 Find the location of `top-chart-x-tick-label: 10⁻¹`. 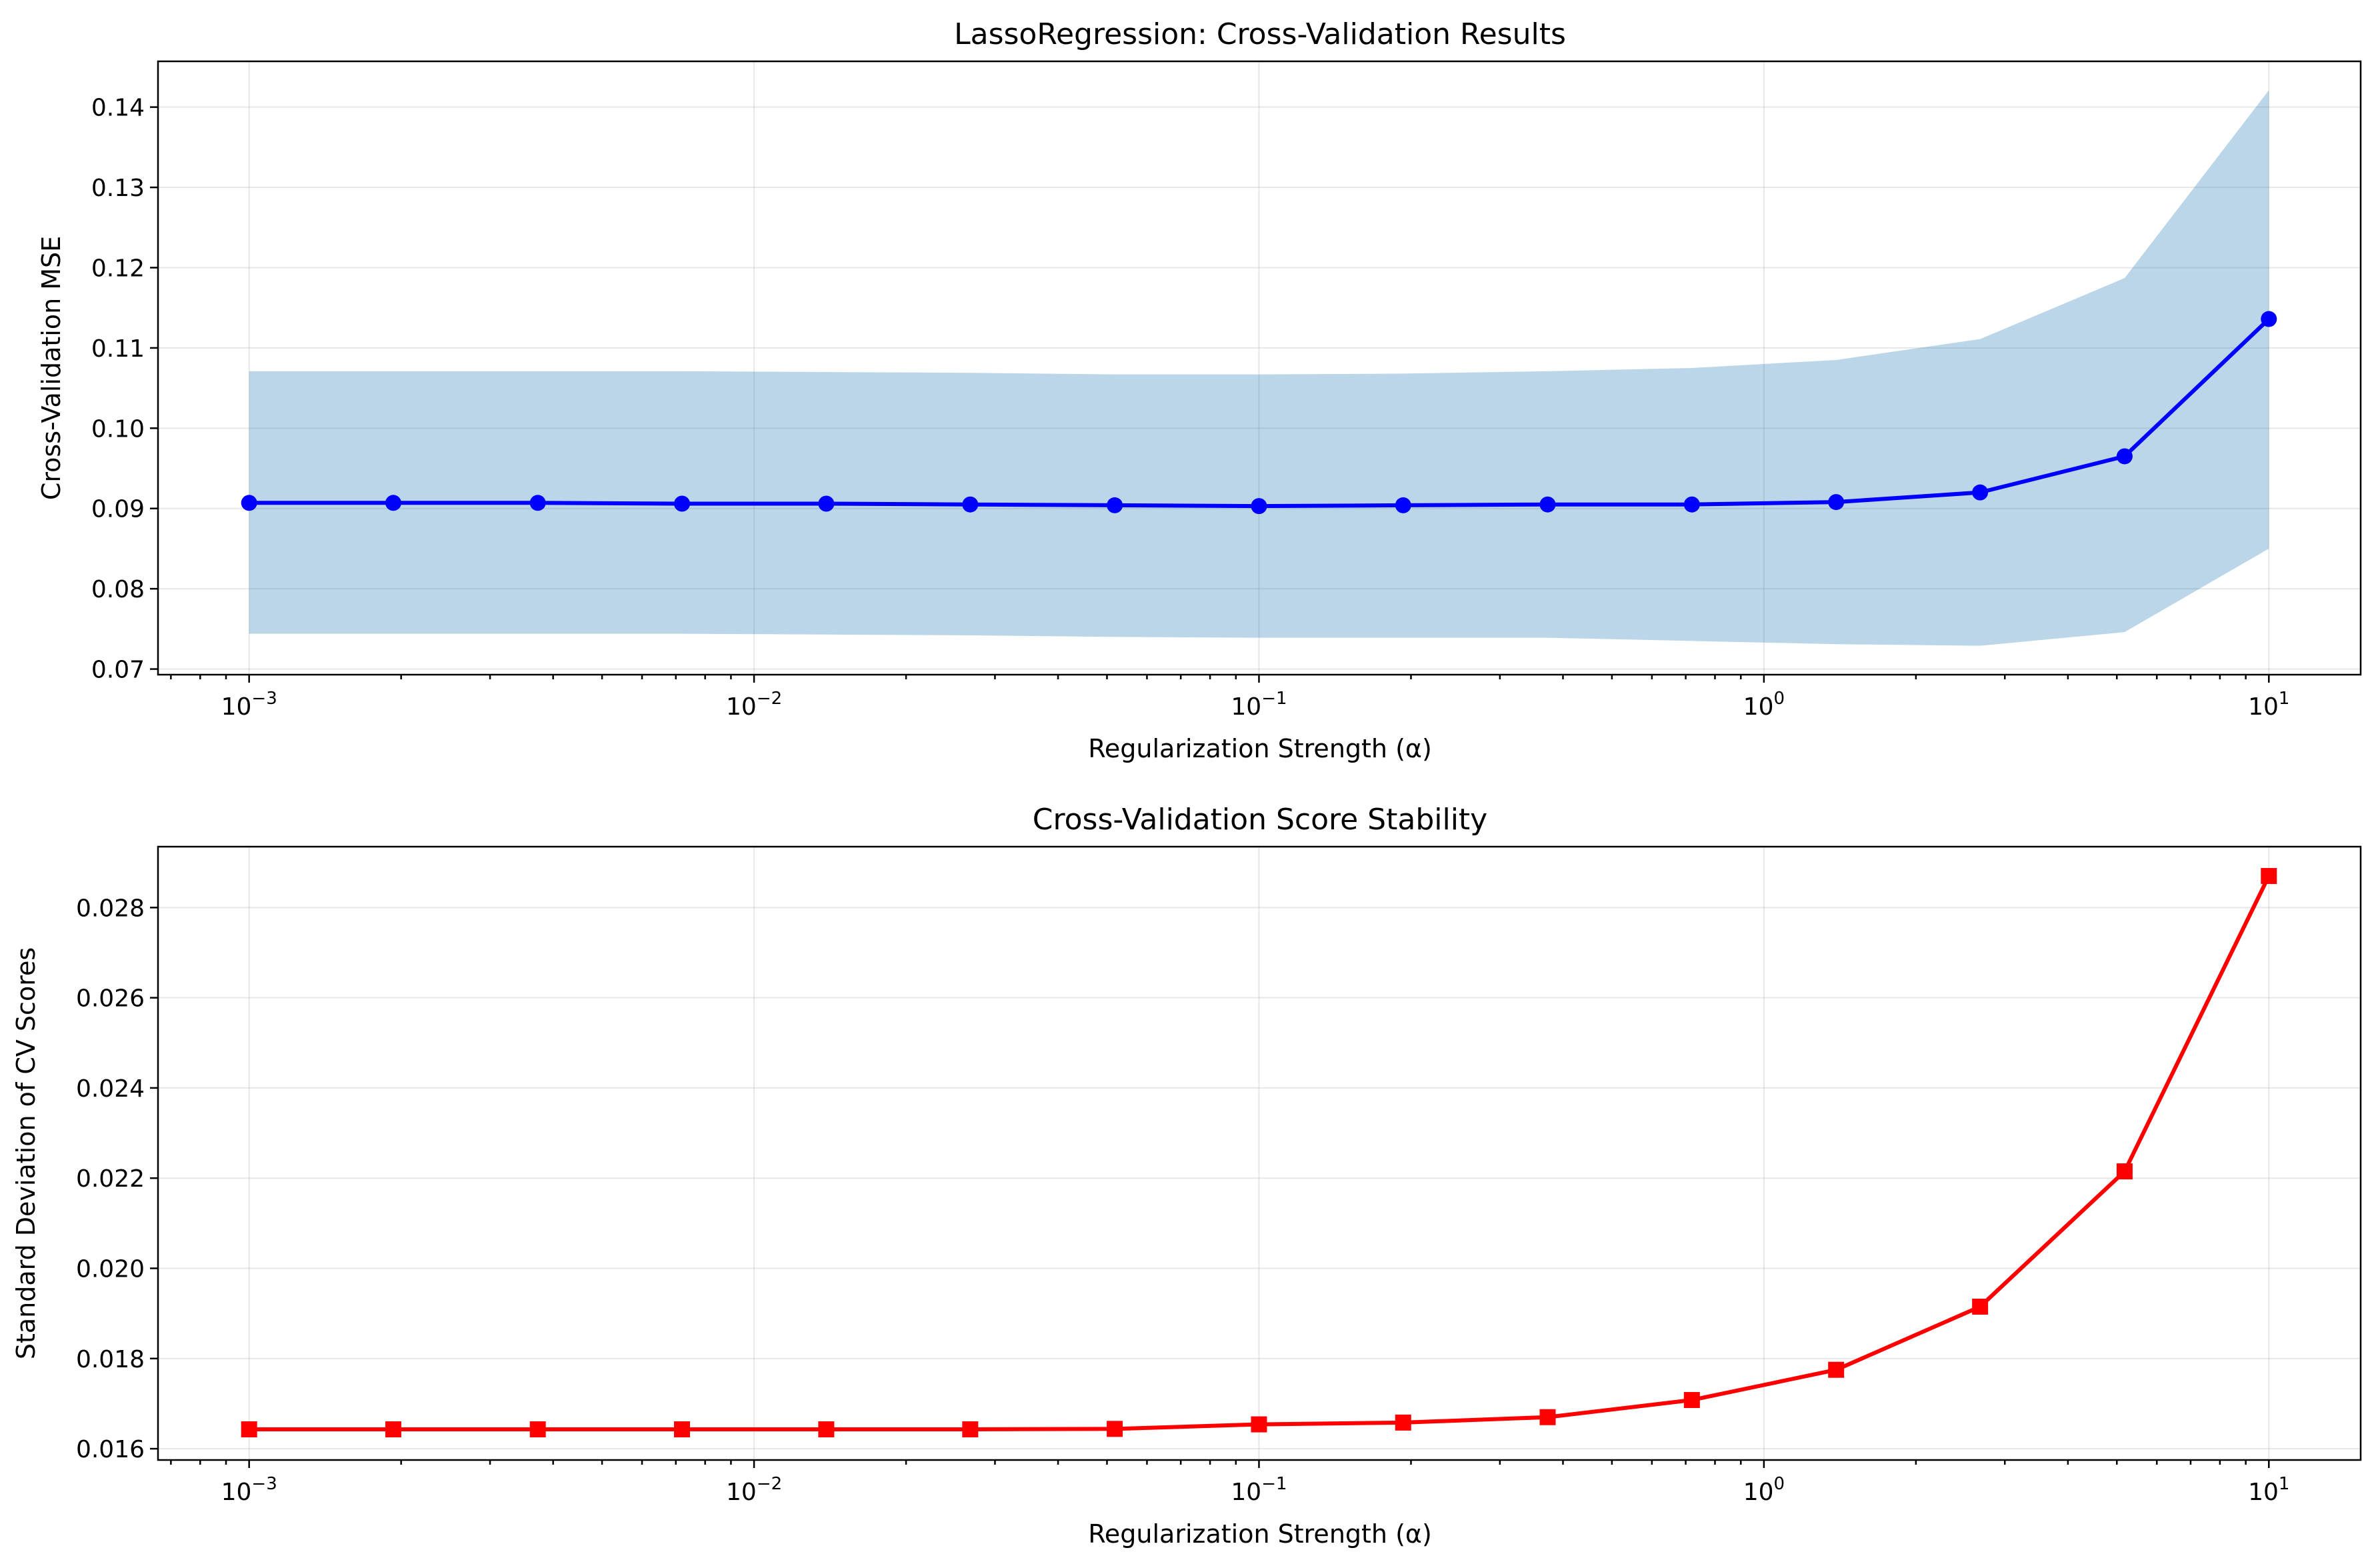

top-chart-x-tick-label: 10⁻¹ is located at coordinates (1259, 705).